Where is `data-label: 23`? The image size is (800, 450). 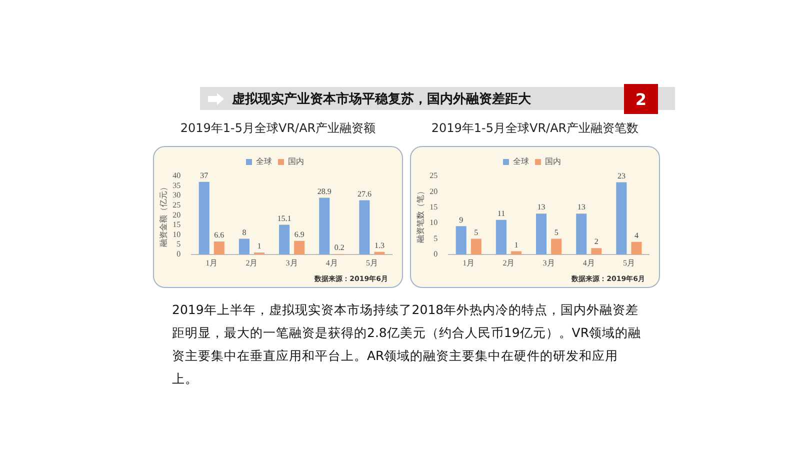 data-label: 23 is located at coordinates (621, 175).